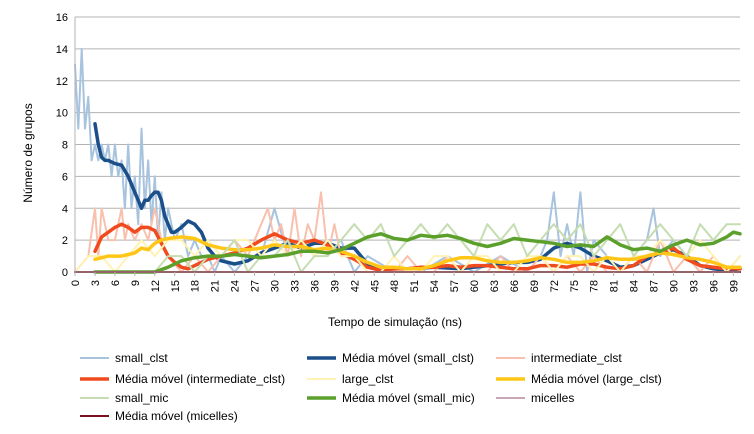 The image size is (754, 434). I want to click on legend-label-2: intermediate_clst, so click(576, 358).